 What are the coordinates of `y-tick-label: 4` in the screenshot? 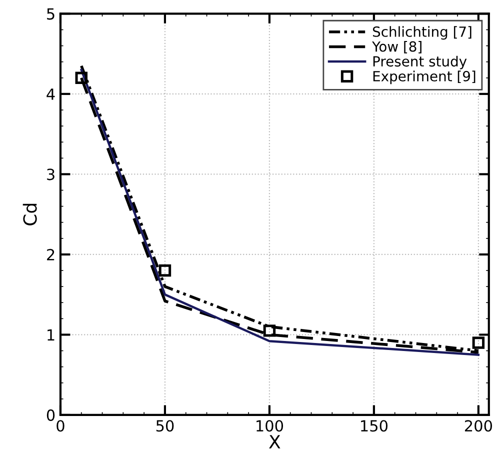 It's located at (50, 94).